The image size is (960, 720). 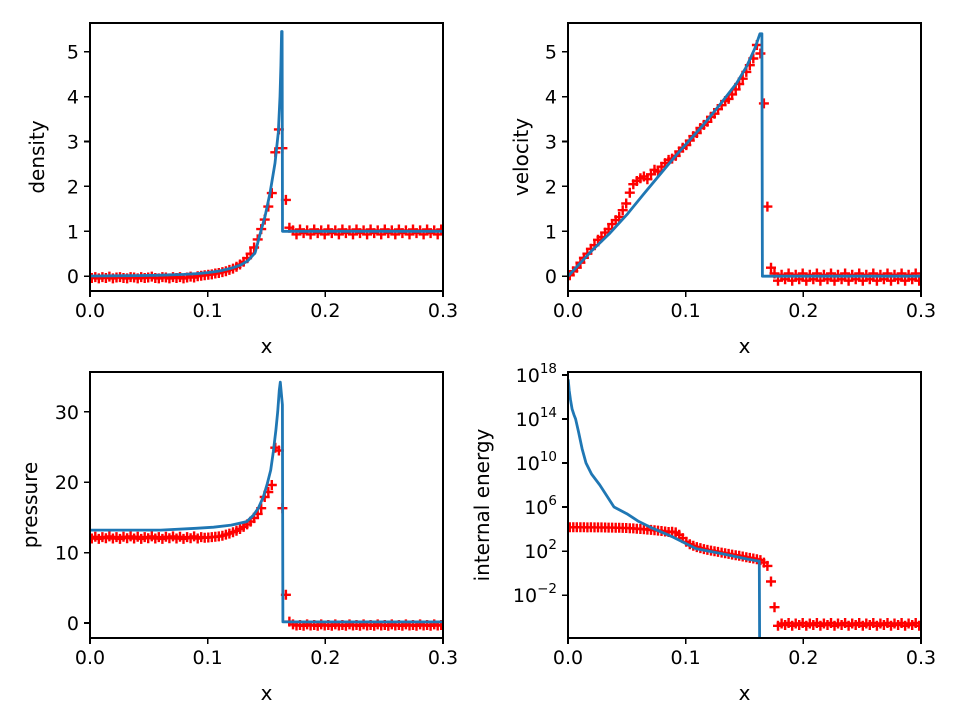 I want to click on pressure-analytic-line, so click(x=266, y=502).